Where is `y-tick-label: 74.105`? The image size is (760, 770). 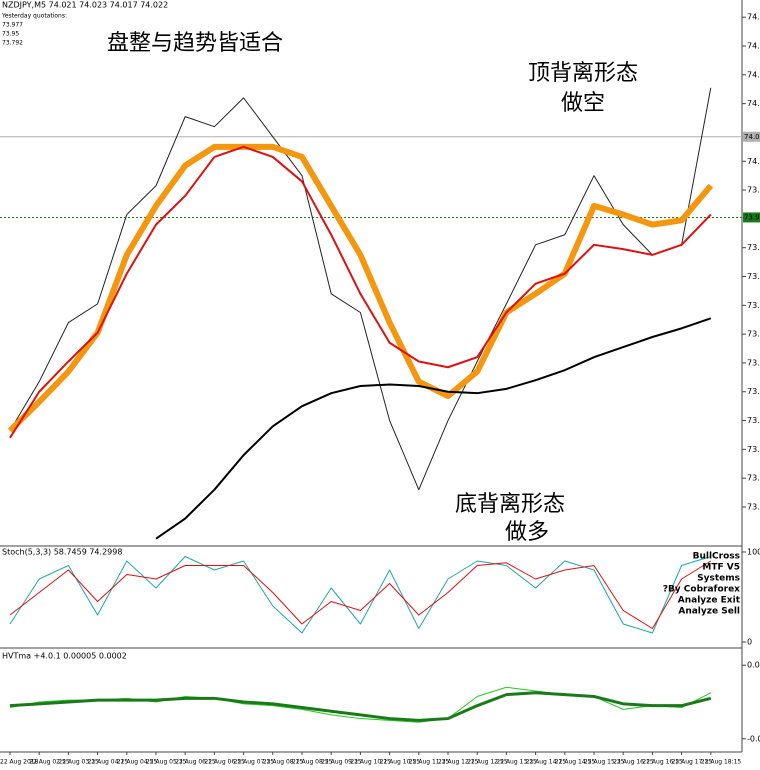 y-tick-label: 74.105 is located at coordinates (753, 17).